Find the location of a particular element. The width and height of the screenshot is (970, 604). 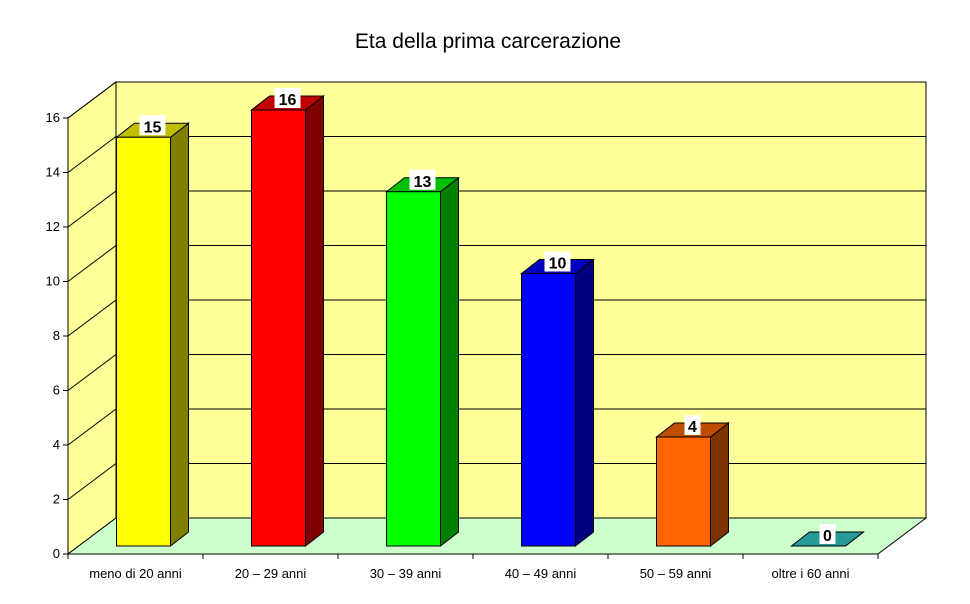

x-tick-label: oltre i 60 anni is located at coordinates (810, 573).